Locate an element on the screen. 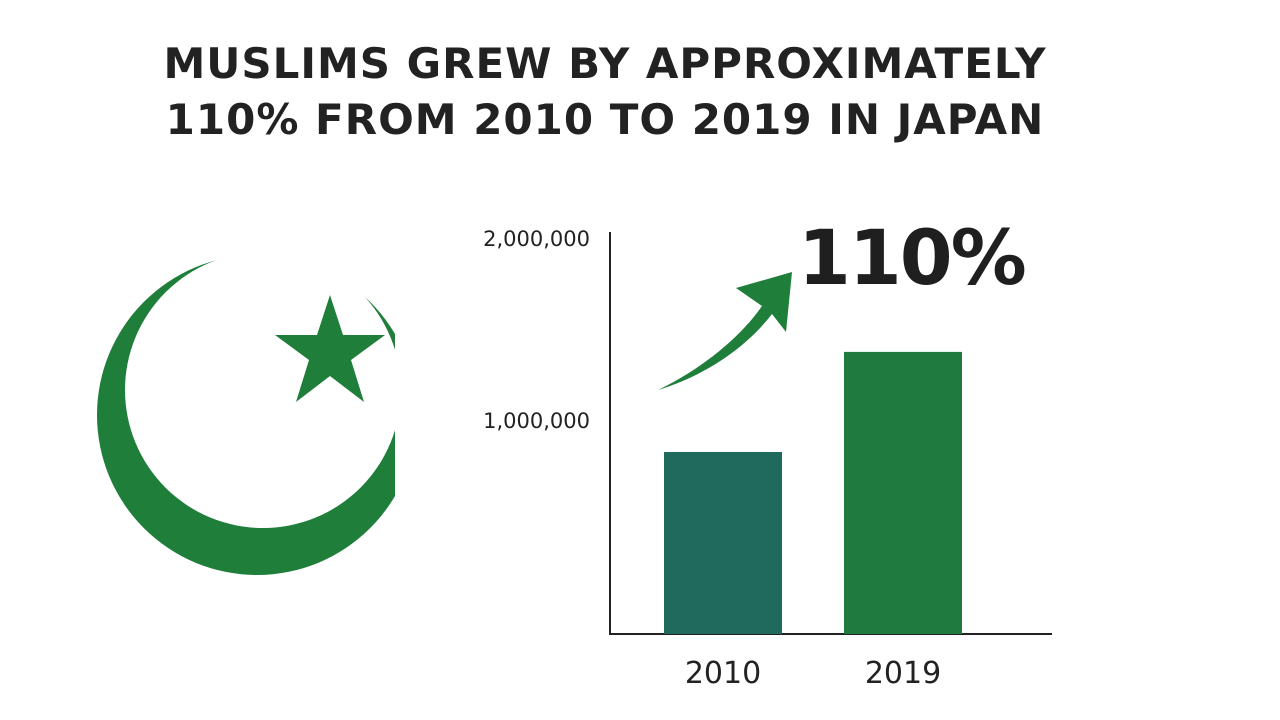 The height and width of the screenshot is (720, 1280). trend-up-arrow-icon is located at coordinates (725, 331).